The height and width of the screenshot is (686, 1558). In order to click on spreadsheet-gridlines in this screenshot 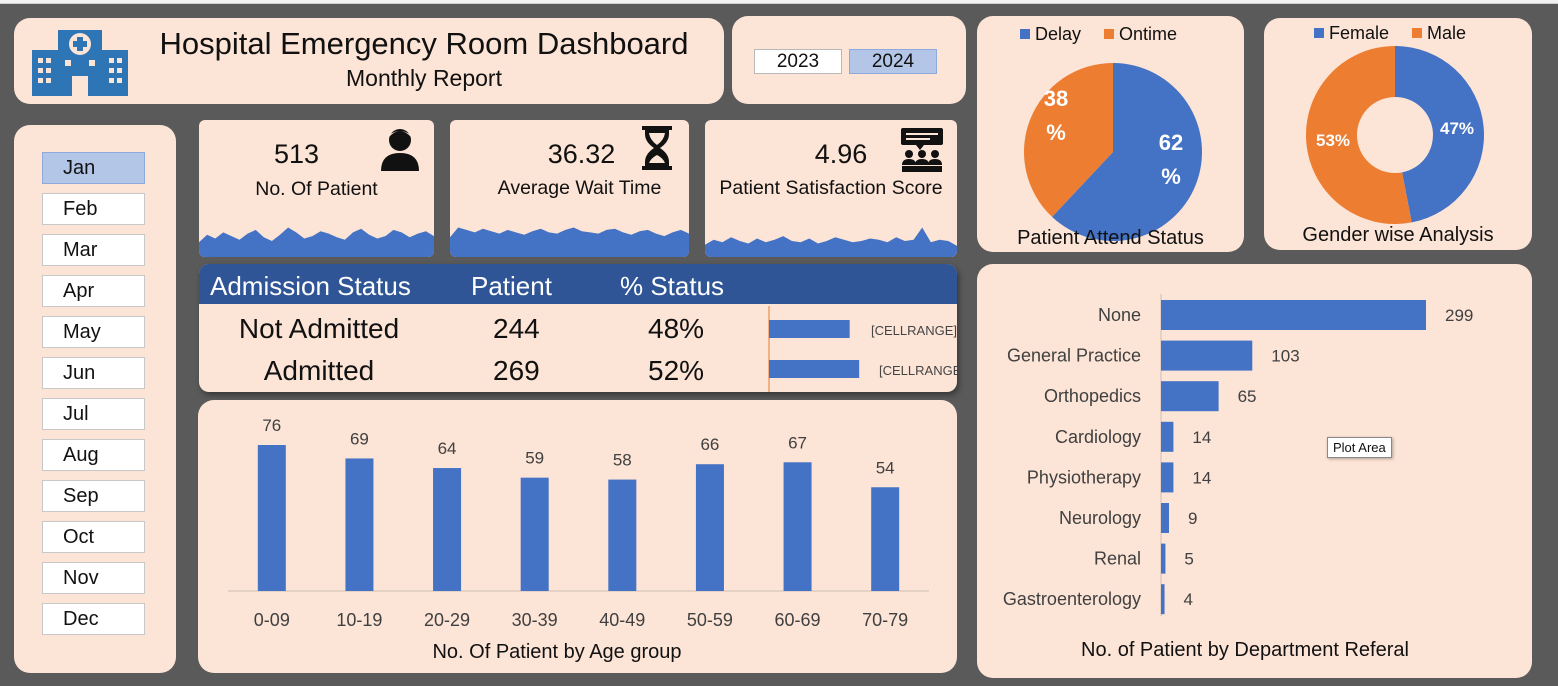, I will do `click(779, 2)`.